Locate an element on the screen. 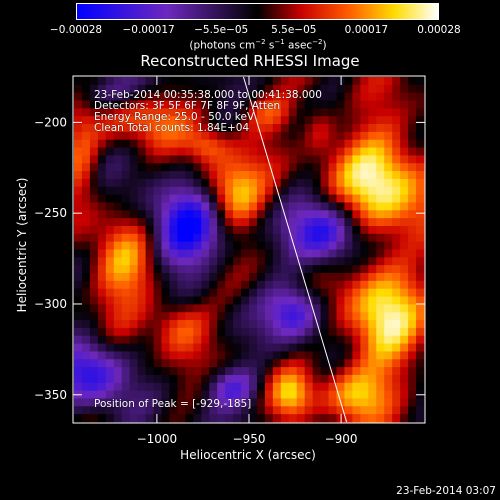 The image size is (500, 500). footer-timestamp: 23-Feb-2014 03:07 is located at coordinates (446, 491).